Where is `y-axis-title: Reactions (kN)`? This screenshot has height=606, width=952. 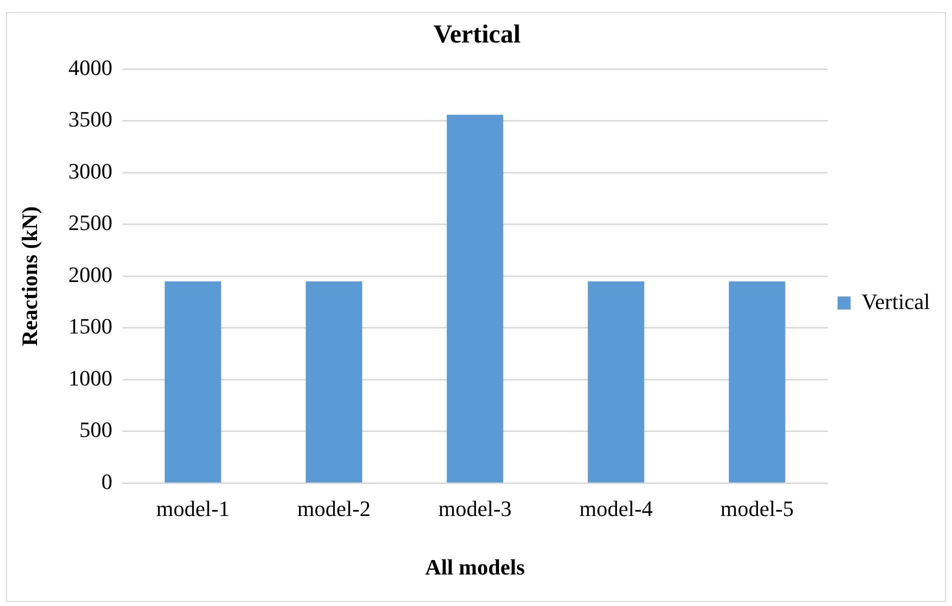
y-axis-title: Reactions (kN) is located at coordinates (29, 276).